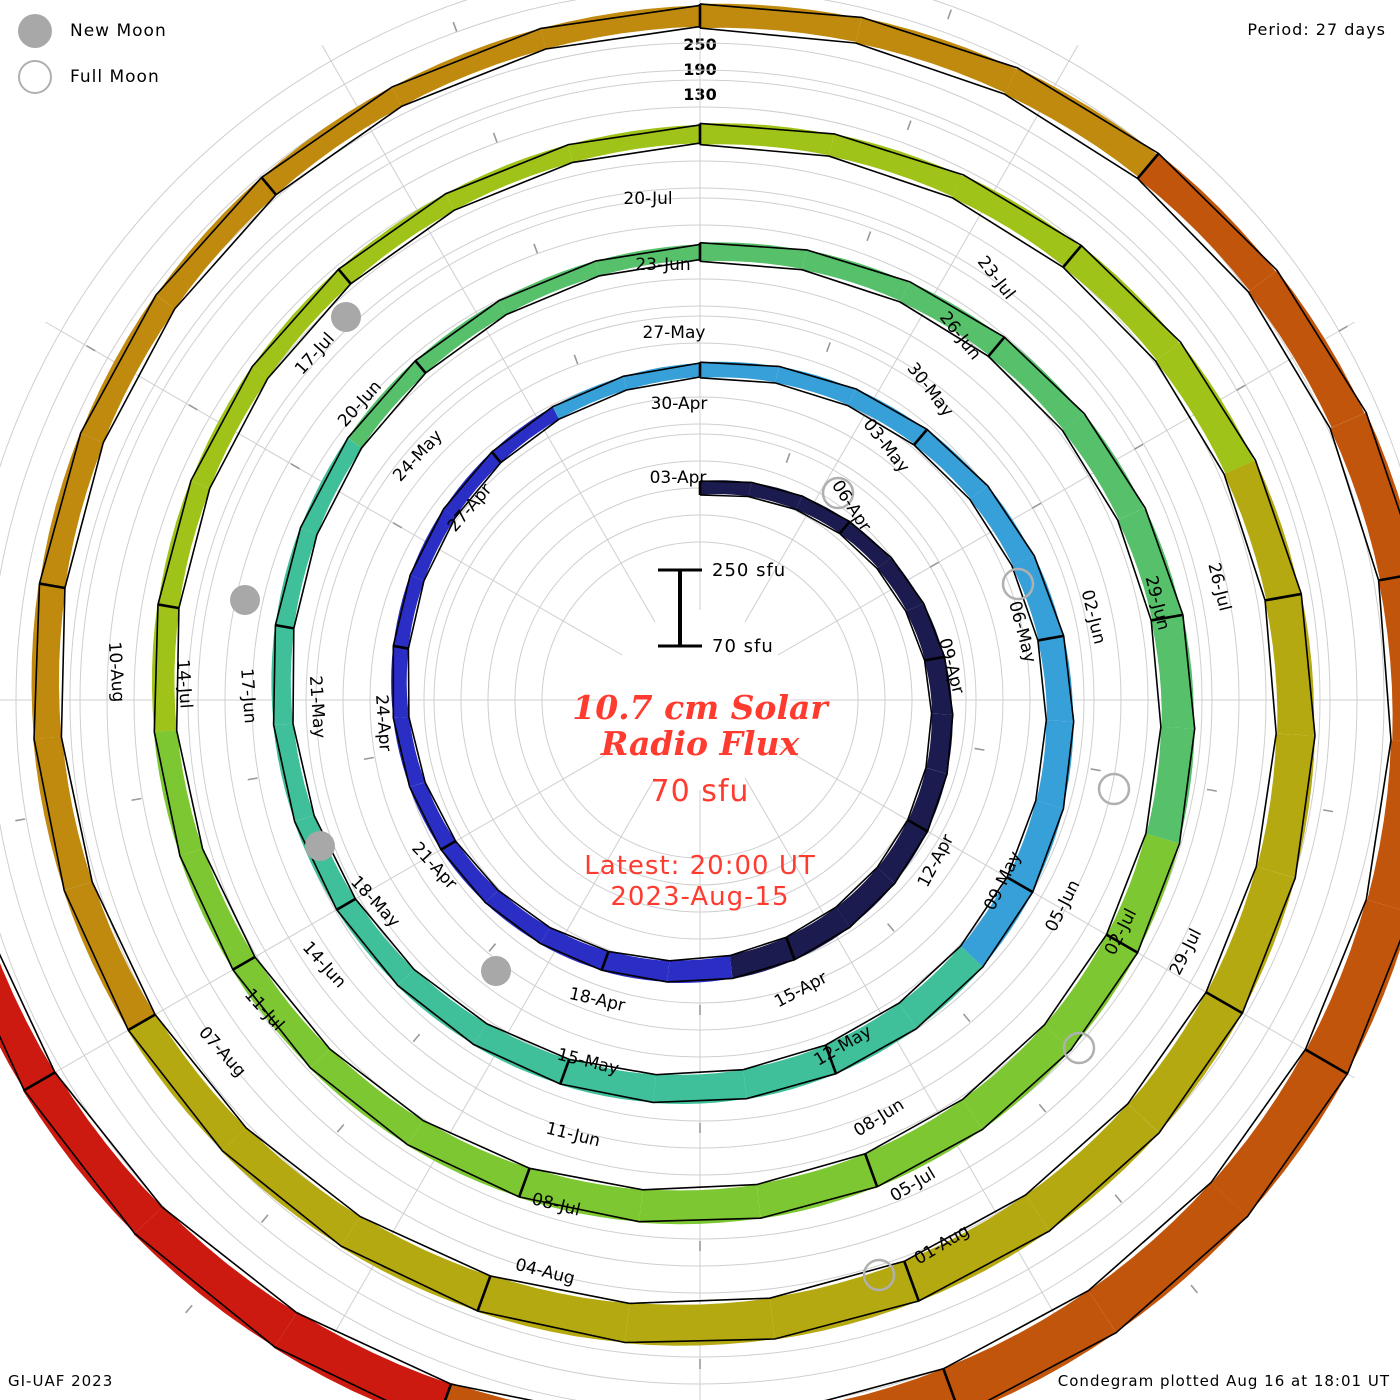  I want to click on moon-phase-legend: New Moon Full Moon, so click(92, 54).